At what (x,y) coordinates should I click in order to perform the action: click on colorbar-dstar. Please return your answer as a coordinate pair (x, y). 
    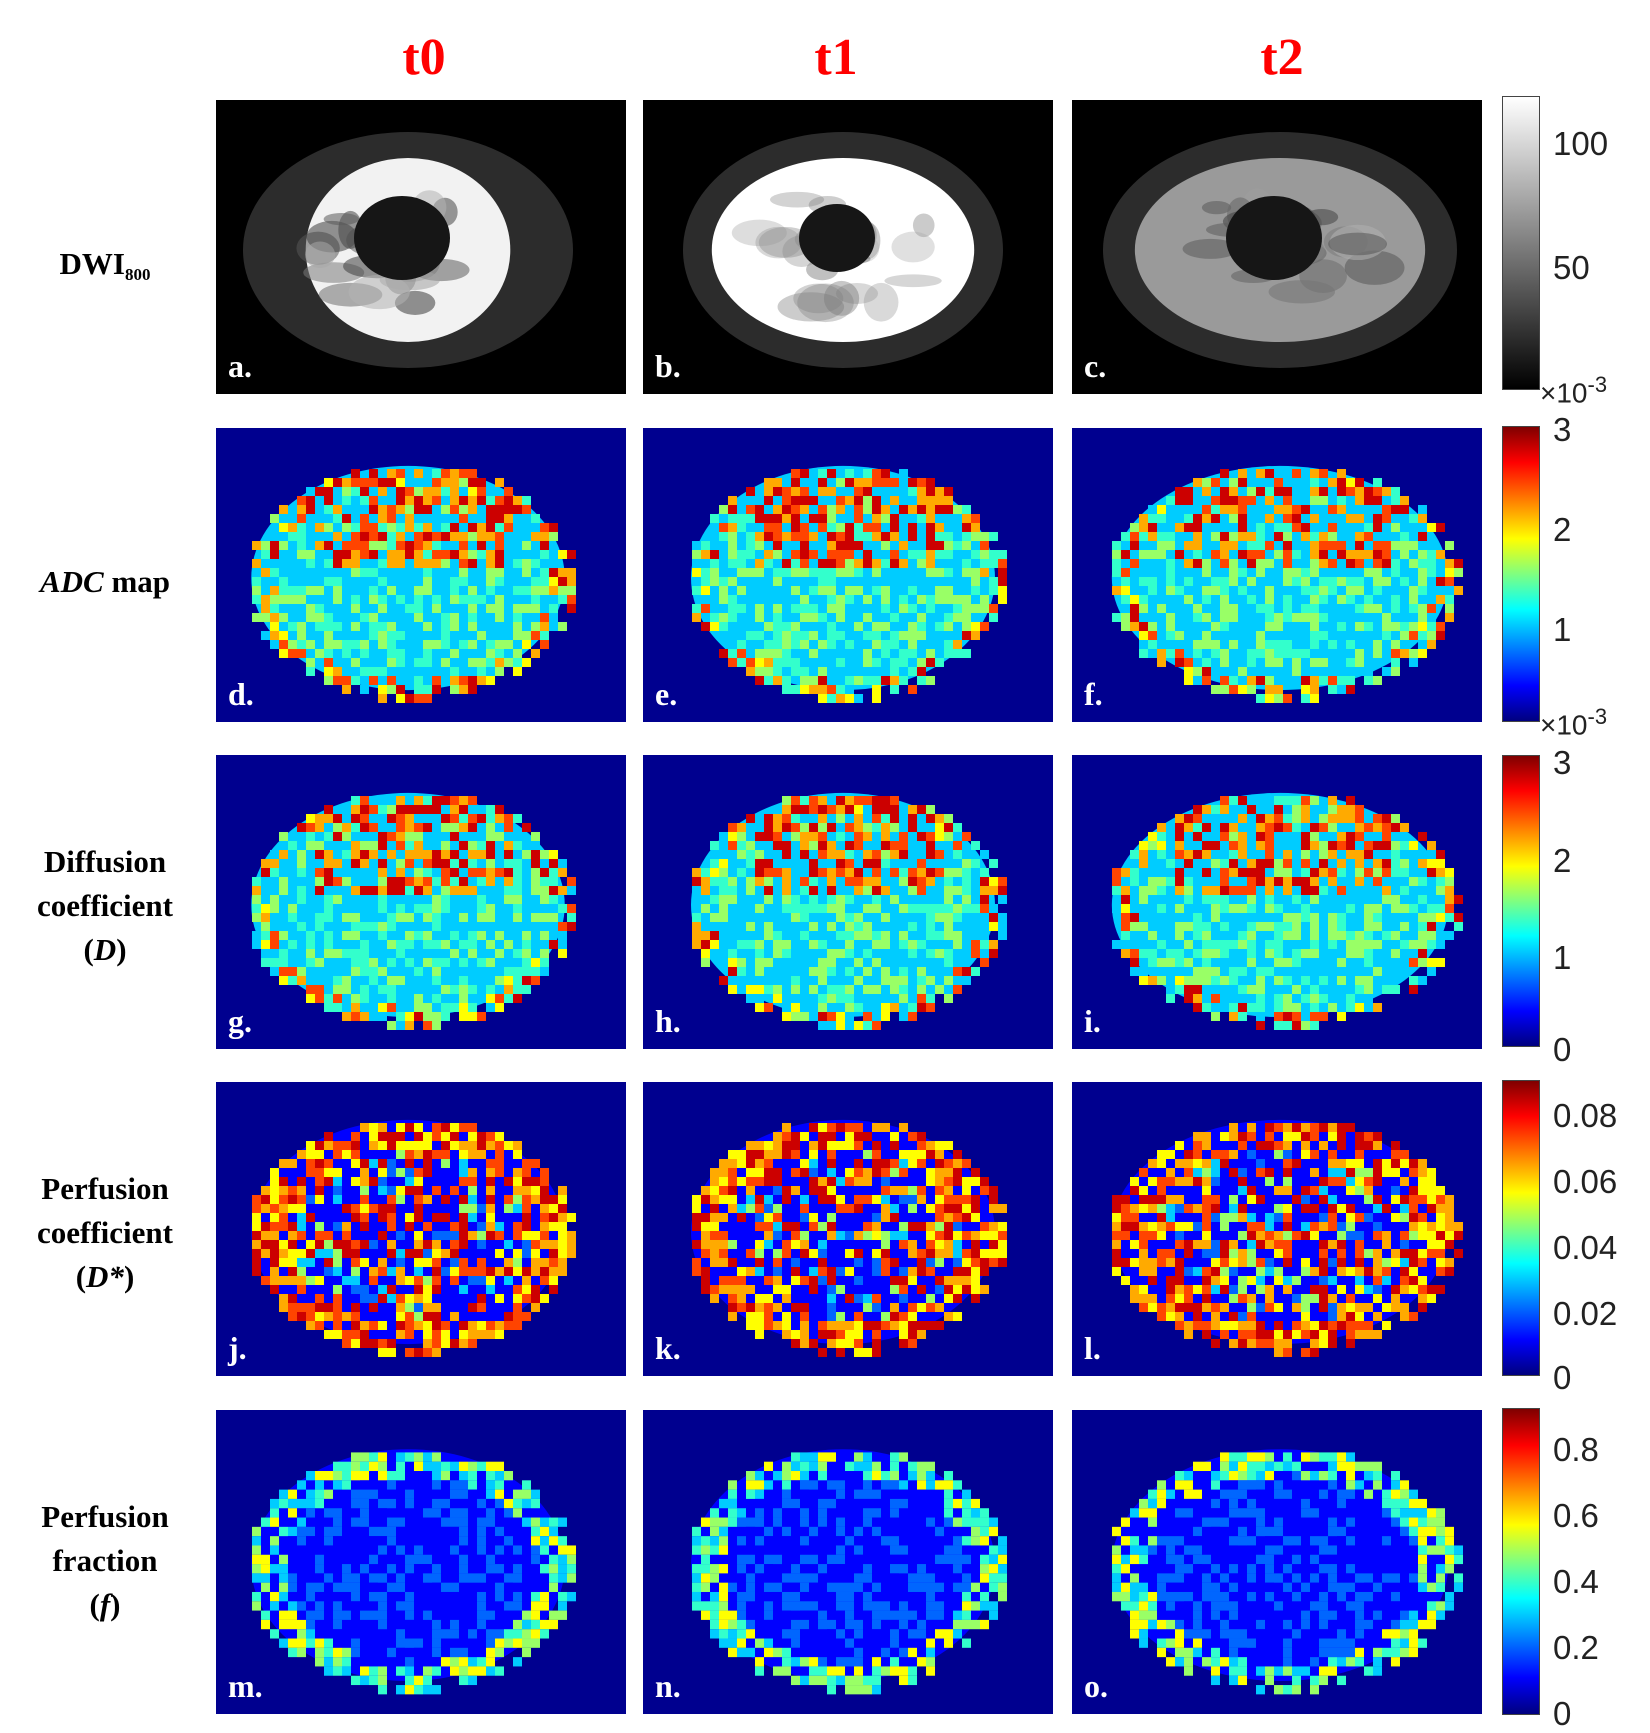
    Looking at the image, I should click on (1521, 1228).